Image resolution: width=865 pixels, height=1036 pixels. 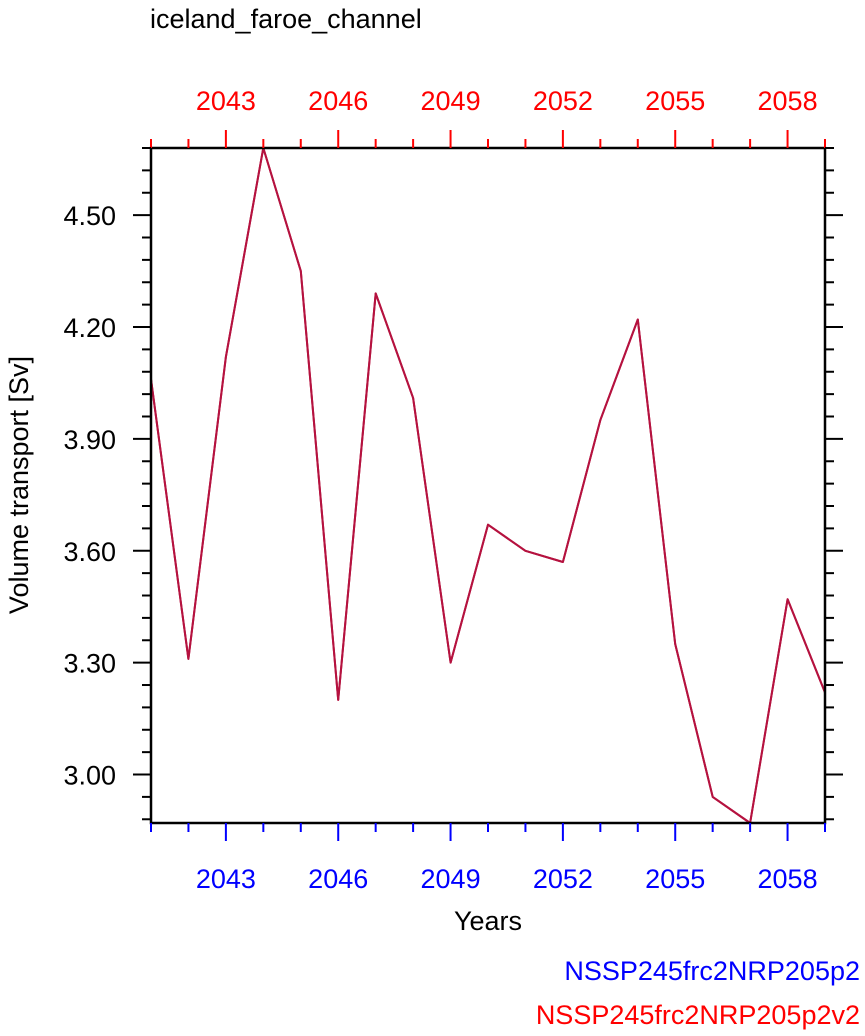 What do you see at coordinates (286, 19) in the screenshot?
I see `chart-title: iceland_faroe_channel` at bounding box center [286, 19].